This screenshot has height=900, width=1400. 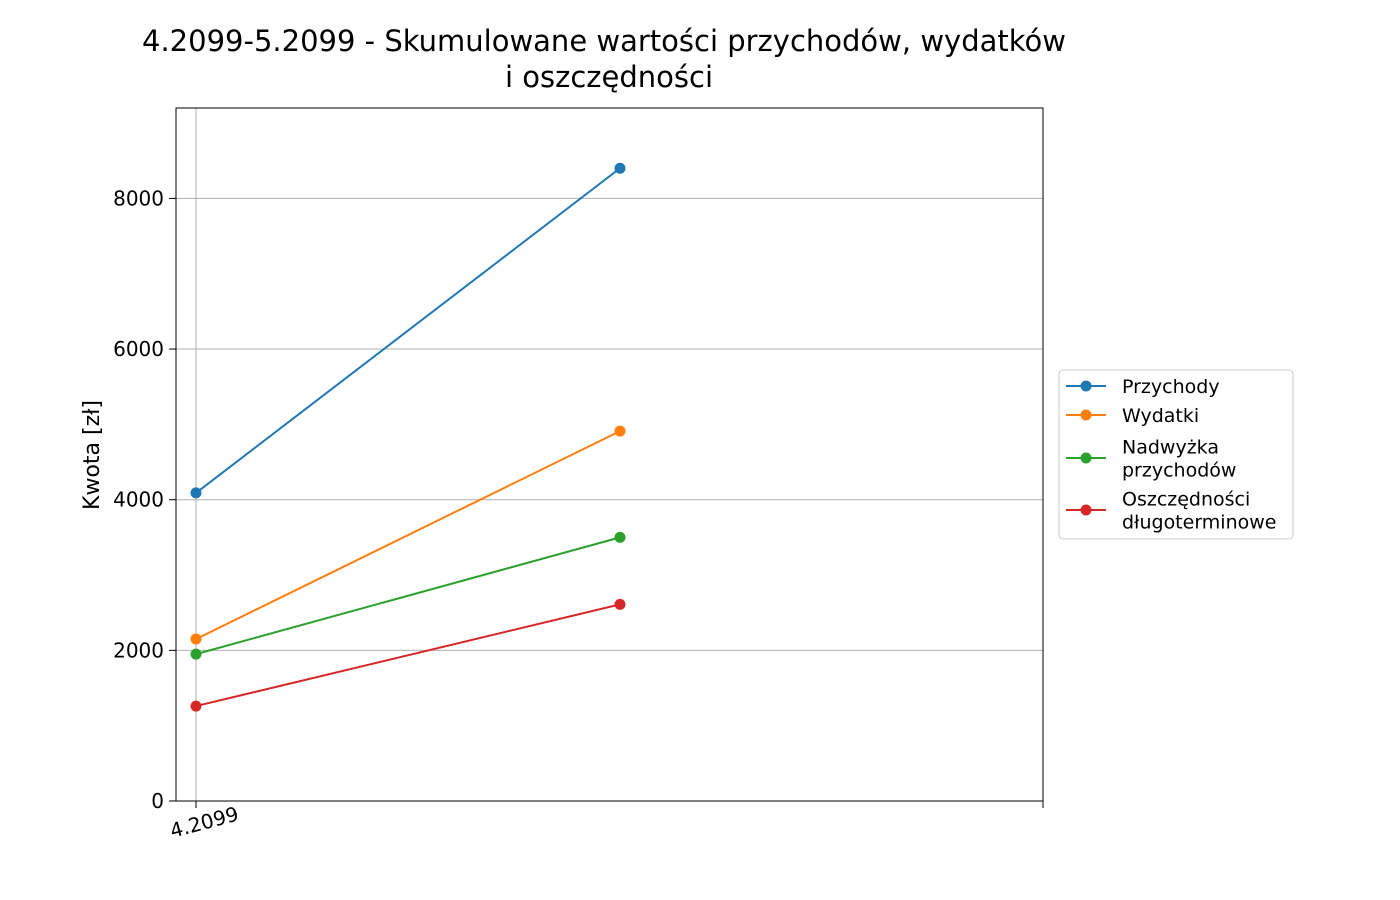 I want to click on y-tick-label: 2000, so click(x=138, y=650).